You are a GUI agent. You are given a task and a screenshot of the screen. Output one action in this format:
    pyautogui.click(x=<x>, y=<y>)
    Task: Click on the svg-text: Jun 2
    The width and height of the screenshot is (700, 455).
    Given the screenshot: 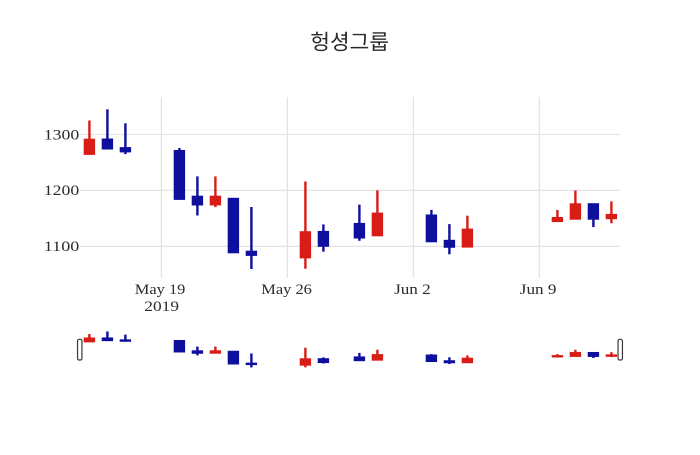 What is the action you would take?
    pyautogui.click(x=412, y=290)
    